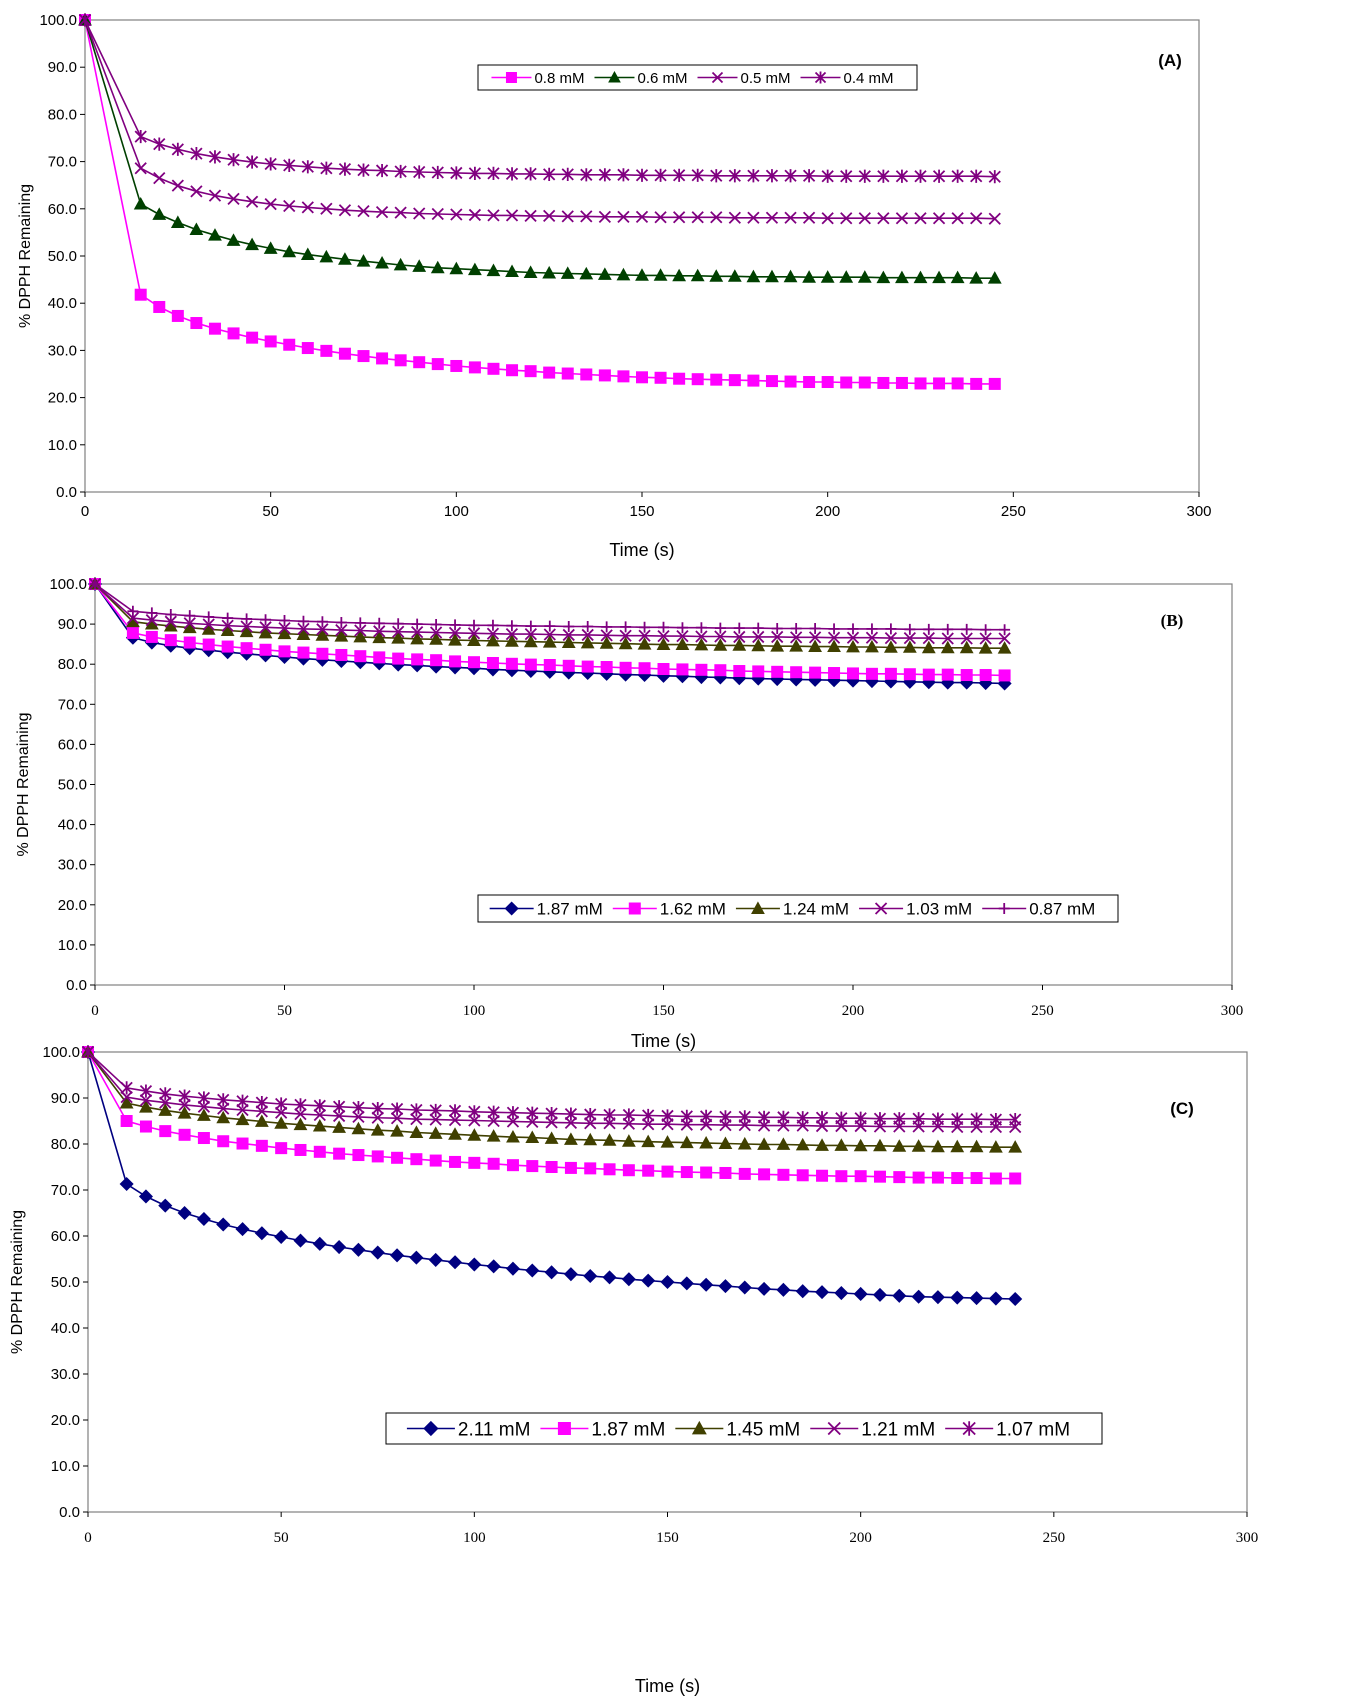 Image resolution: width=1369 pixels, height=1705 pixels. I want to click on y-tick-label: 60.0, so click(62, 209).